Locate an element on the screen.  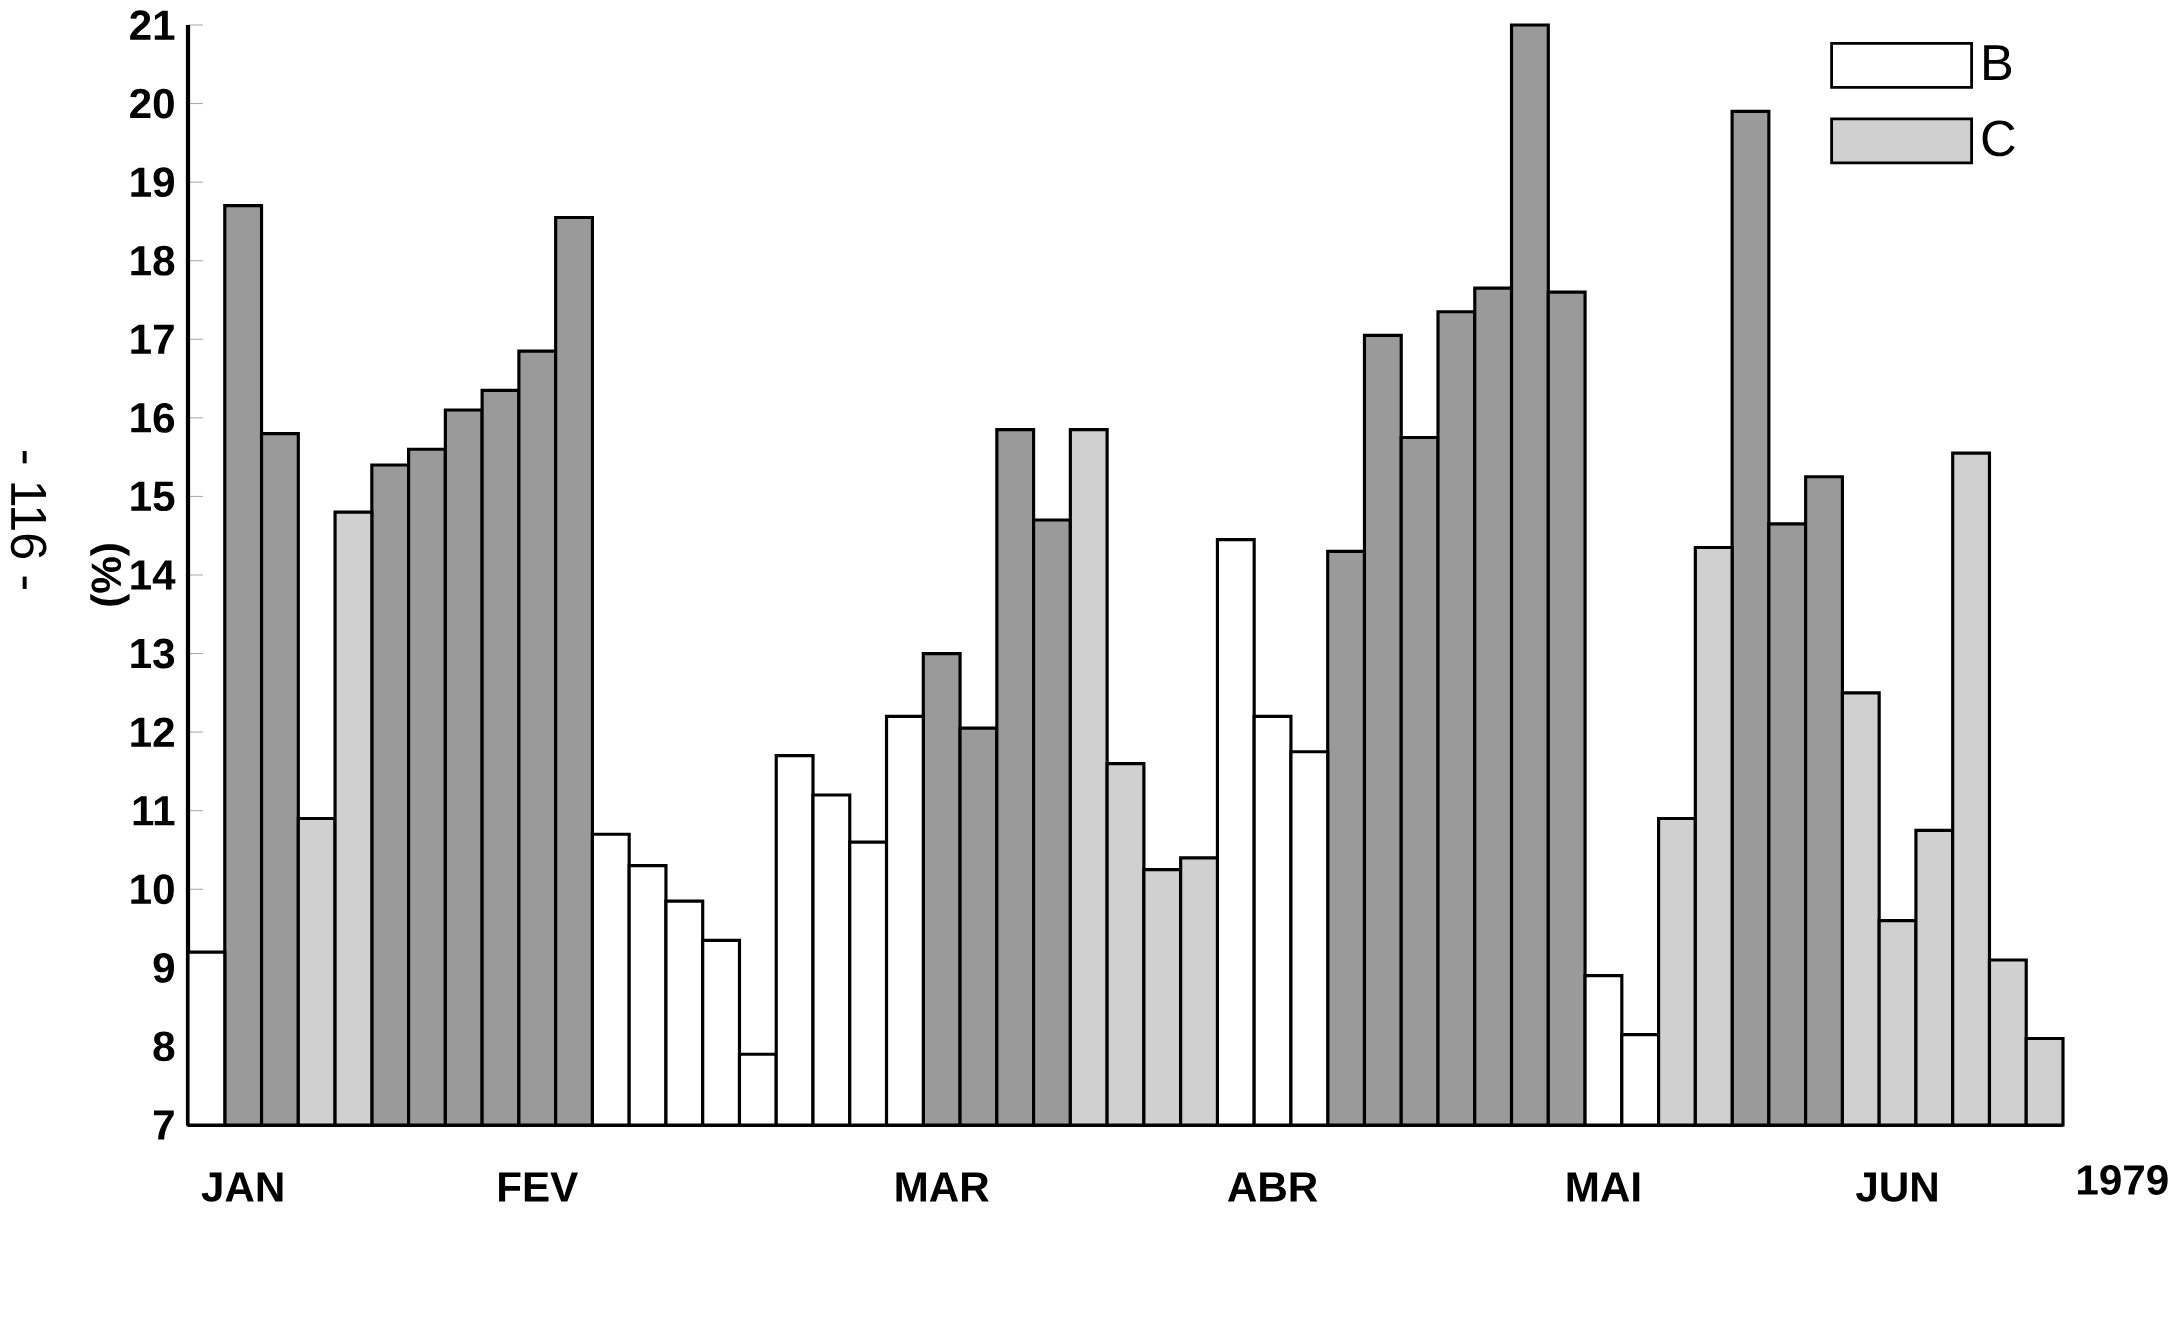
legend-label: C is located at coordinates (1998, 138).